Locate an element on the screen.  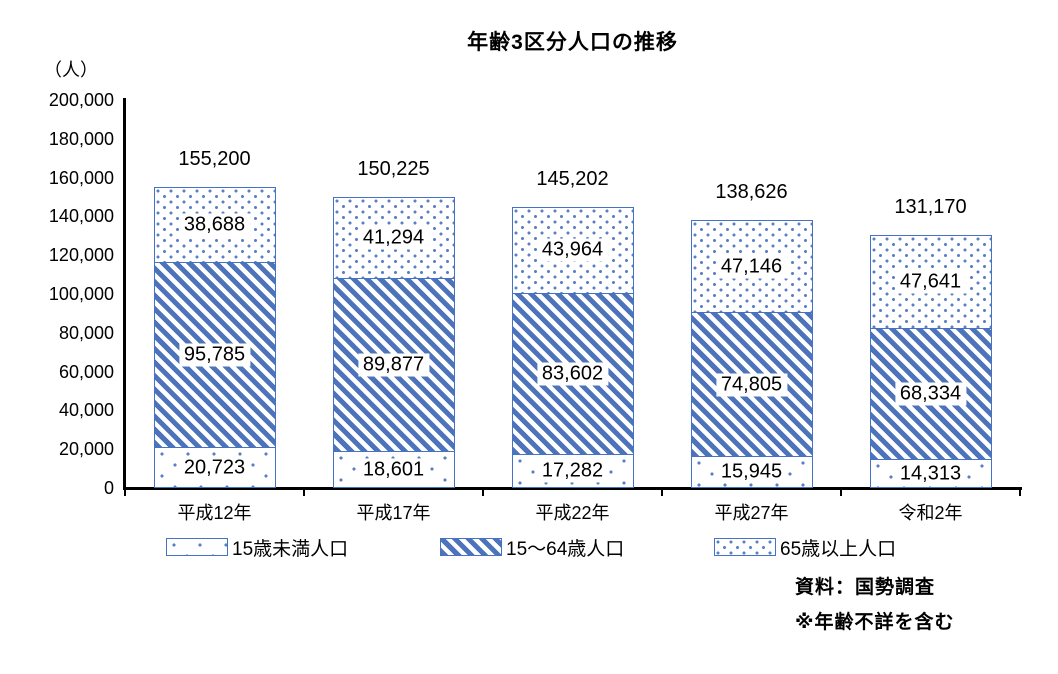
segment-value-label: 14,313 is located at coordinates (930, 474).